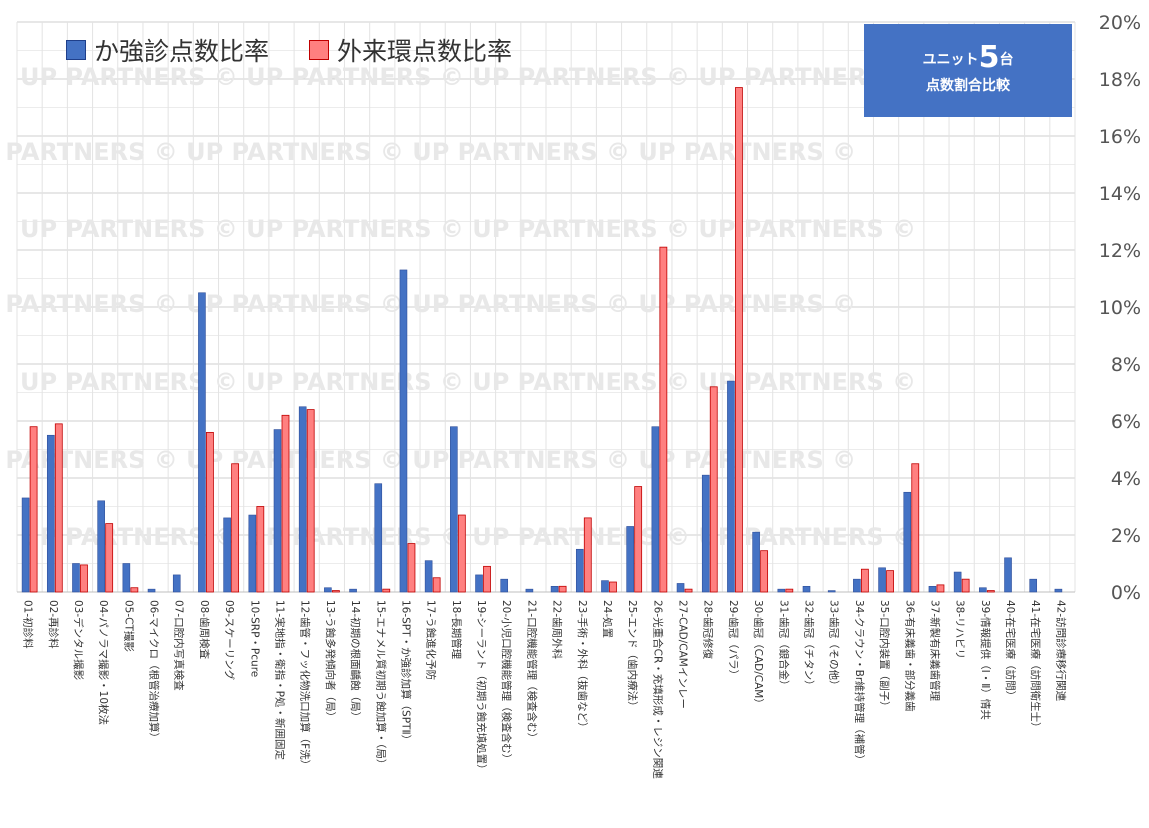 The height and width of the screenshot is (828, 1149). What do you see at coordinates (1120, 23) in the screenshot?
I see `y-tick-label: 20%` at bounding box center [1120, 23].